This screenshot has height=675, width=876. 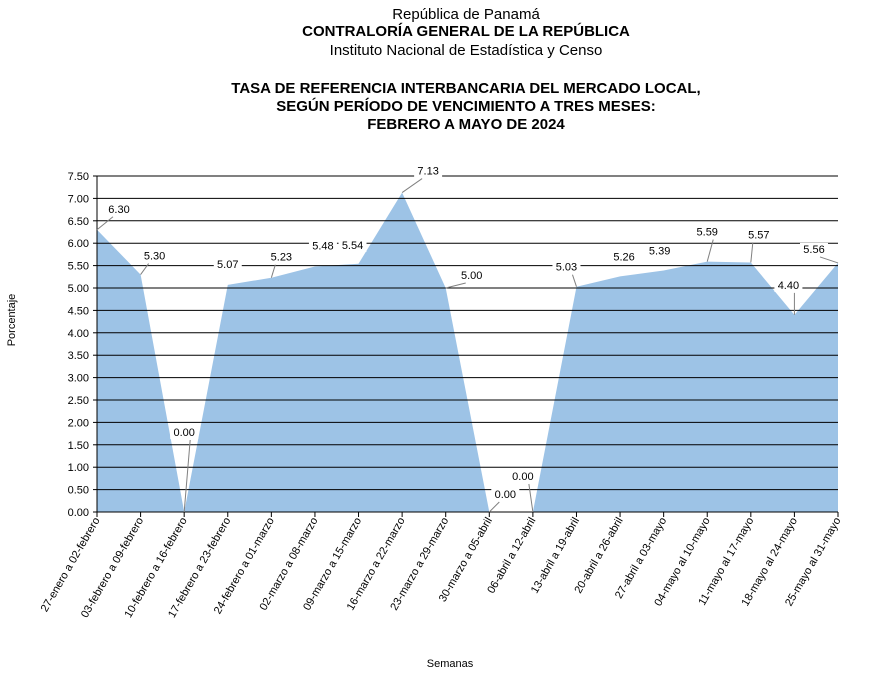 I want to click on data-label: 5.23, so click(x=281, y=258).